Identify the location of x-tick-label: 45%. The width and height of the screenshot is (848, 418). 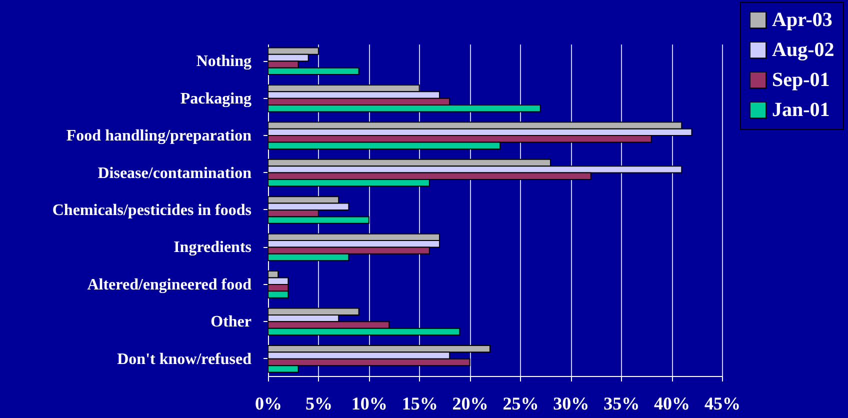
(722, 404).